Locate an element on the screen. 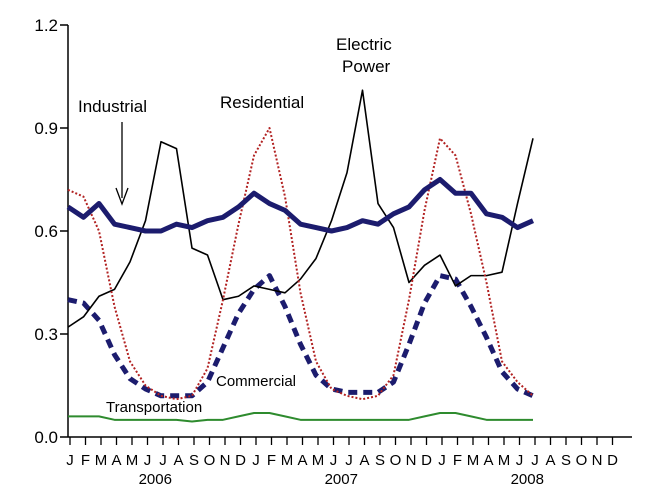 This screenshot has height=489, width=645. electric-power-label-line2: Power is located at coordinates (366, 66).